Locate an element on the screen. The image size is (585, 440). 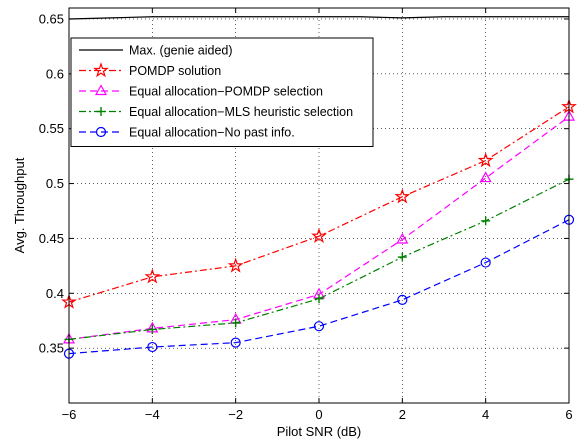
x-tick-label: −2 is located at coordinates (235, 414).